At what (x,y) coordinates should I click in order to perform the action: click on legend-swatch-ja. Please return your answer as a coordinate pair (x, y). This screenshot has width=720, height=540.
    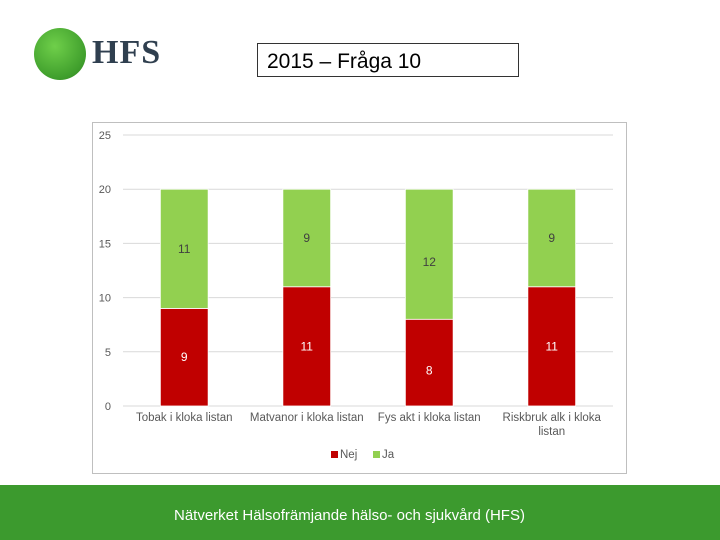
    Looking at the image, I should click on (376, 454).